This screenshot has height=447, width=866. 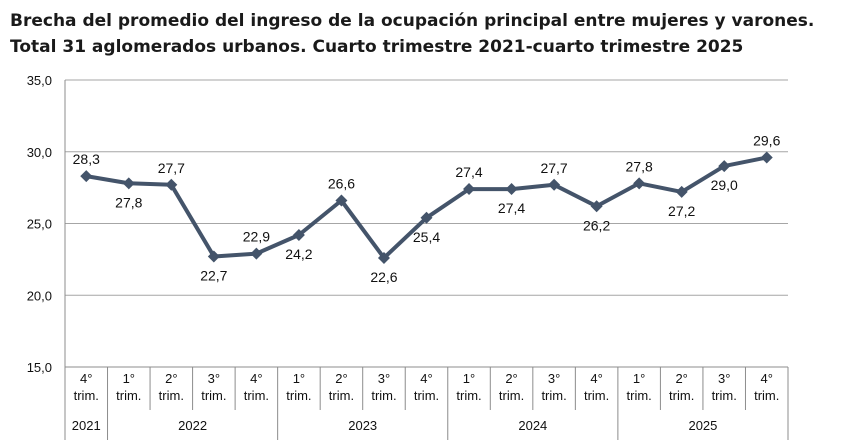 I want to click on x-year-label: 2024, so click(x=532, y=425).